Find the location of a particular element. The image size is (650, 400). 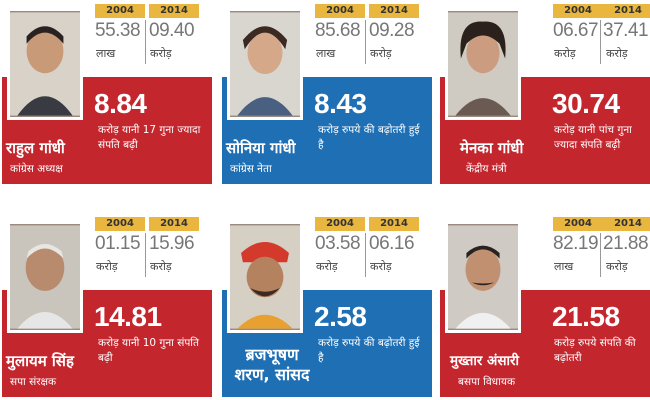

increase-value: 21.58 is located at coordinates (586, 316).